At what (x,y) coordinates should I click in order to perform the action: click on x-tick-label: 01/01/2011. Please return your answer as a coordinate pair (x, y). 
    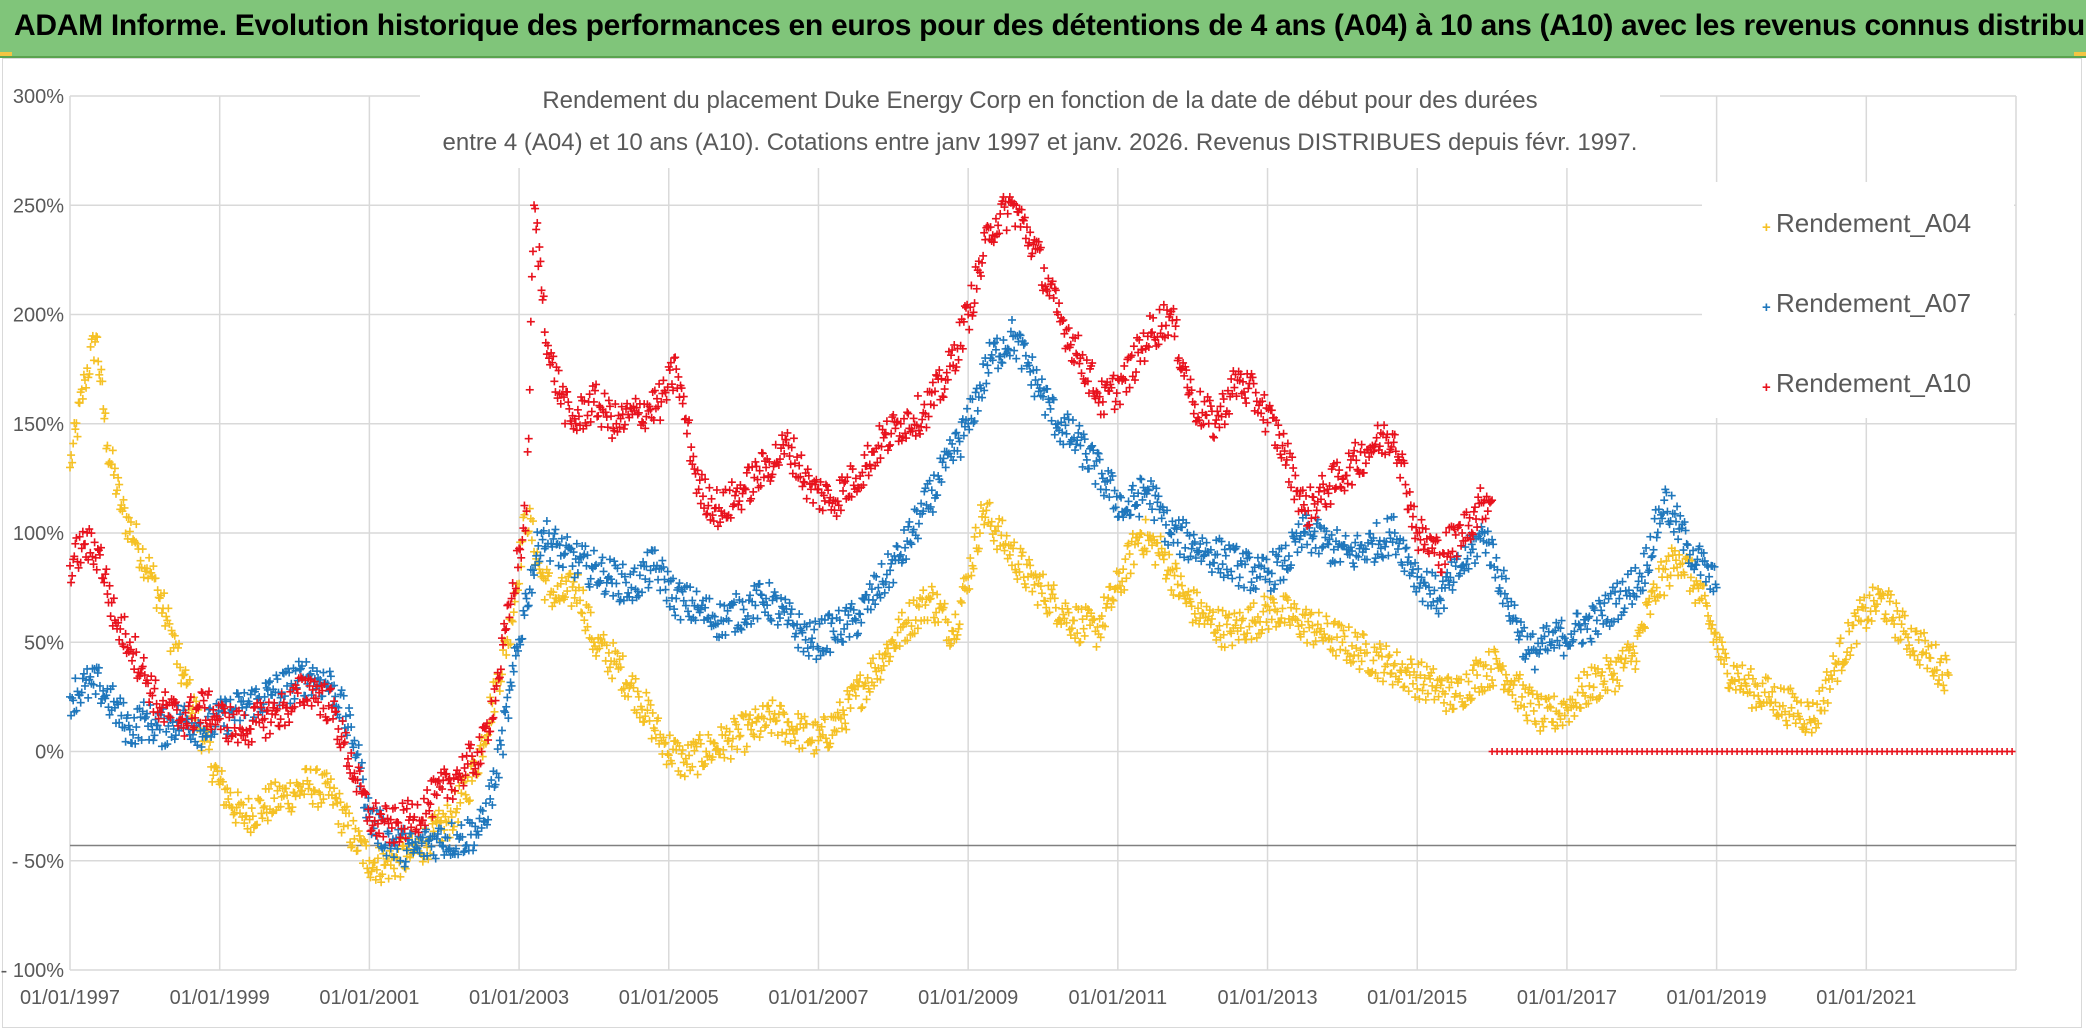
    Looking at the image, I should click on (1118, 998).